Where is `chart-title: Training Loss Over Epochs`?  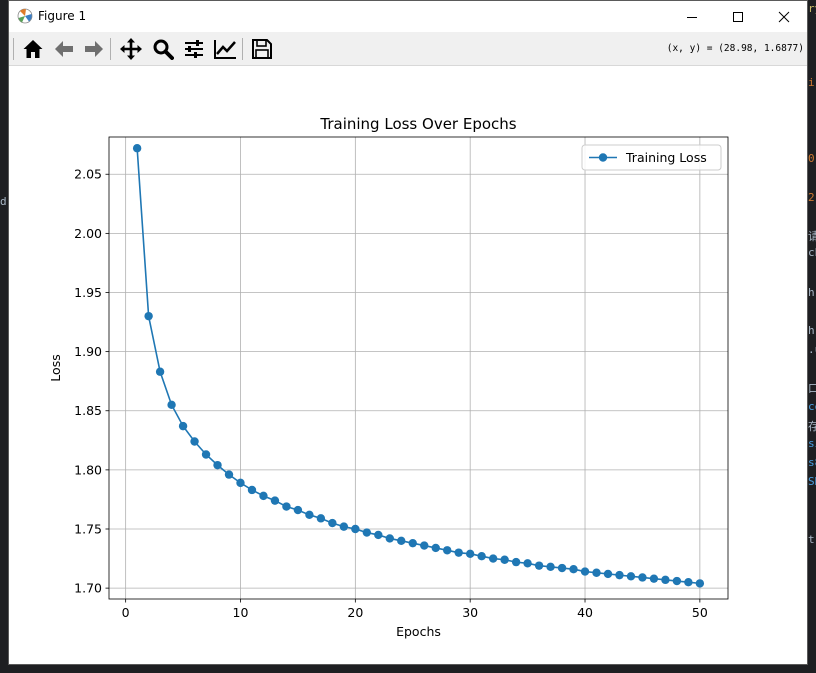
chart-title: Training Loss Over Epochs is located at coordinates (417, 124).